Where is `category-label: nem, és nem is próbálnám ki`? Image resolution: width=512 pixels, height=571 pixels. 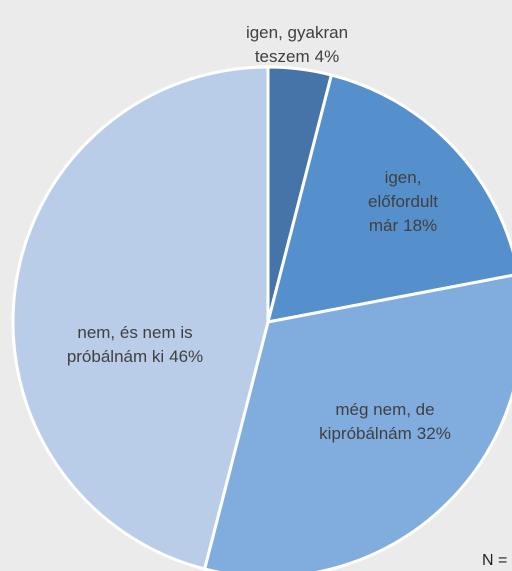 category-label: nem, és nem is próbálnám ki is located at coordinates (129, 344).